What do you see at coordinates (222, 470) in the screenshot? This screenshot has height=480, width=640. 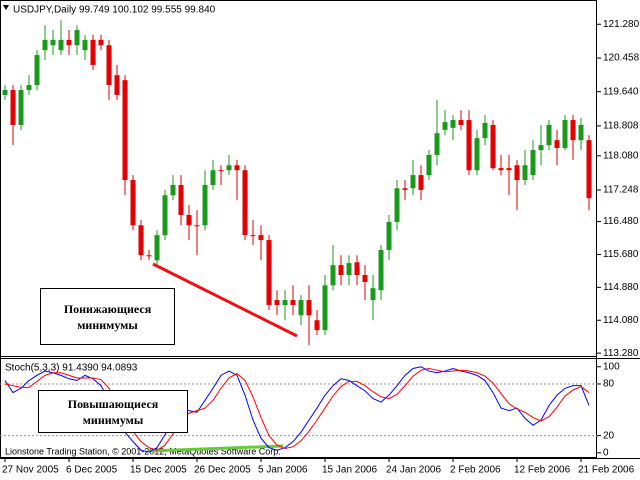 I see `x-tick-label: 26 Dec 2005` at bounding box center [222, 470].